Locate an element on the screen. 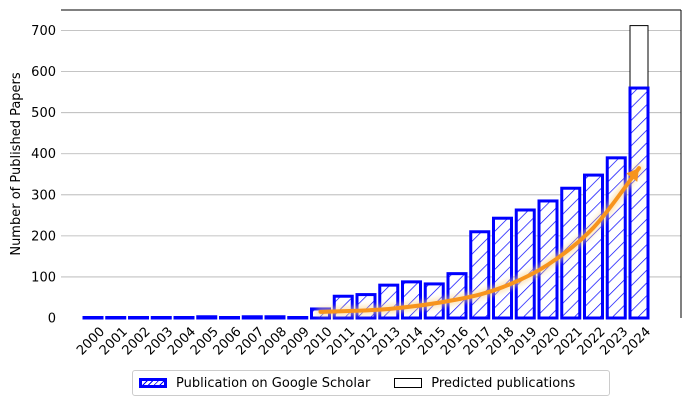  y-axis-ticks: 0 100 200 300 400 500 600 700 is located at coordinates (43, 175).